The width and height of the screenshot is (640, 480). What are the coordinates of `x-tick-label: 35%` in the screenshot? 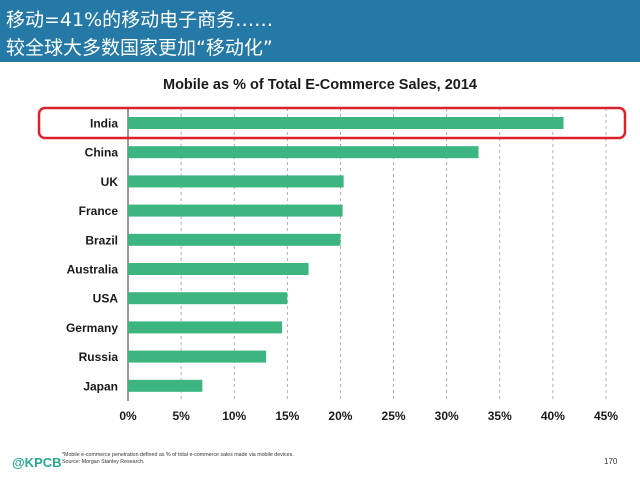 It's located at (500, 416).